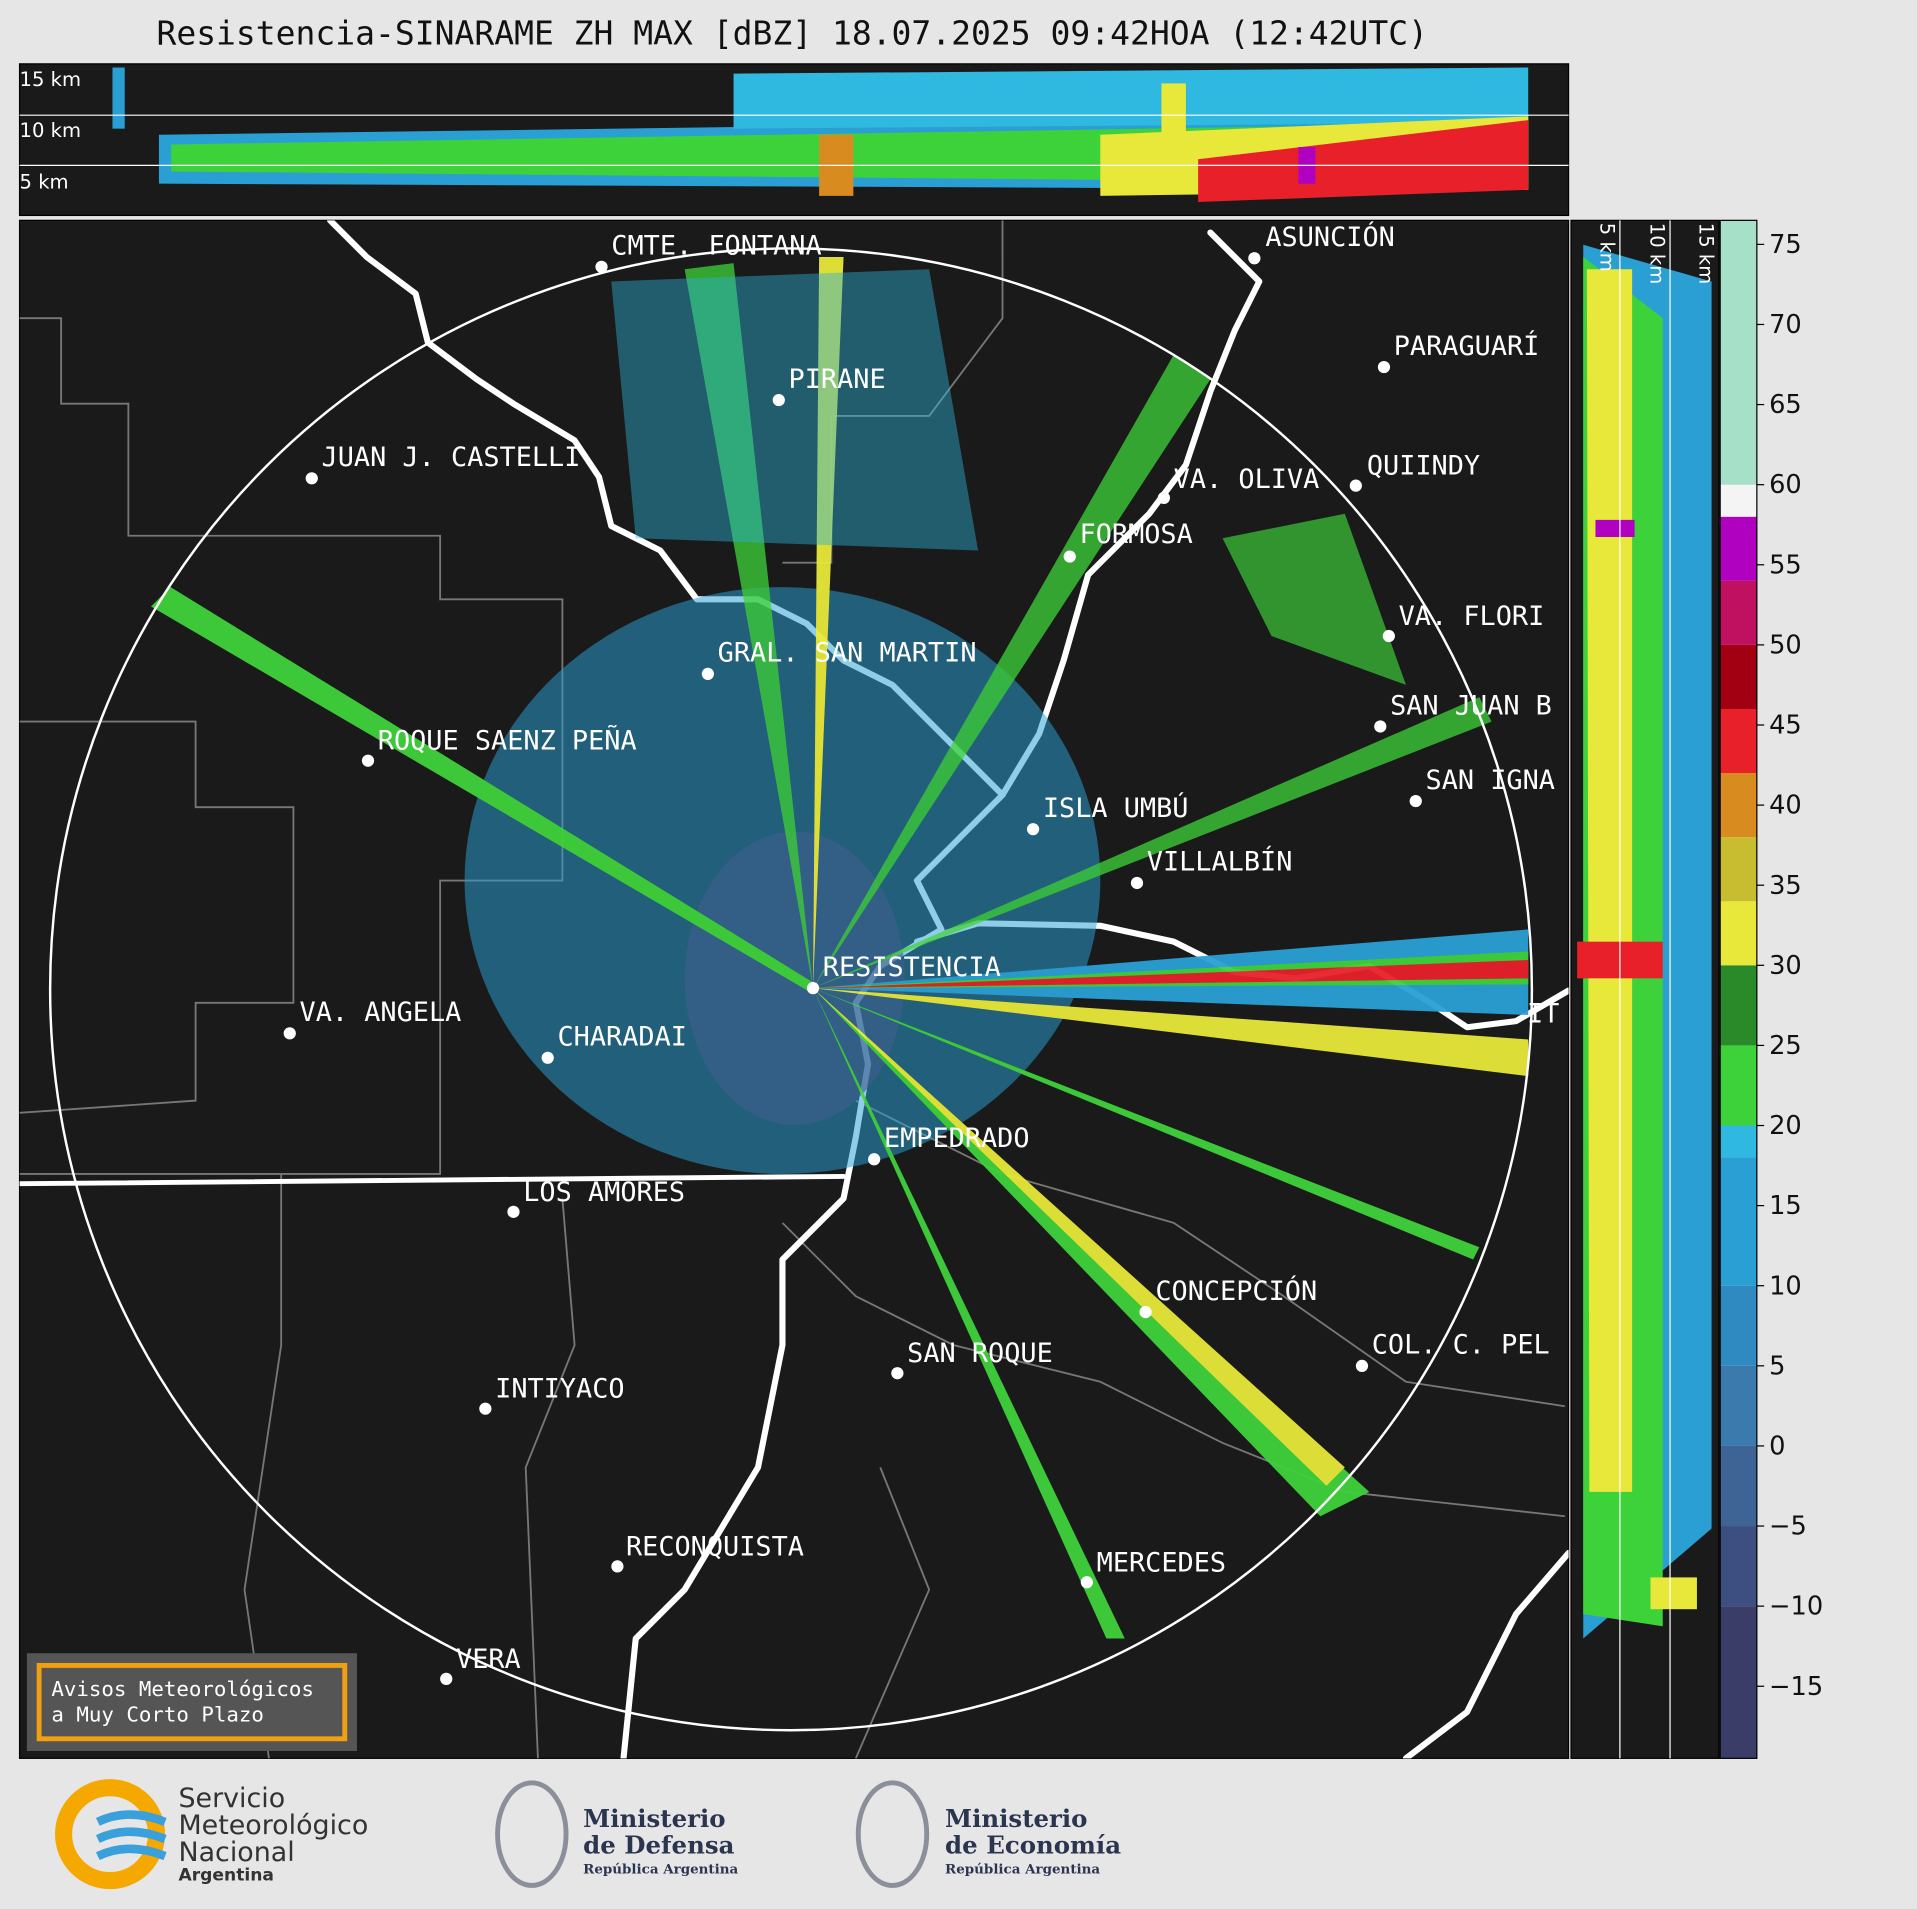 Image resolution: width=1917 pixels, height=1909 pixels. I want to click on colorbar-tick-label: 30, so click(1785, 966).